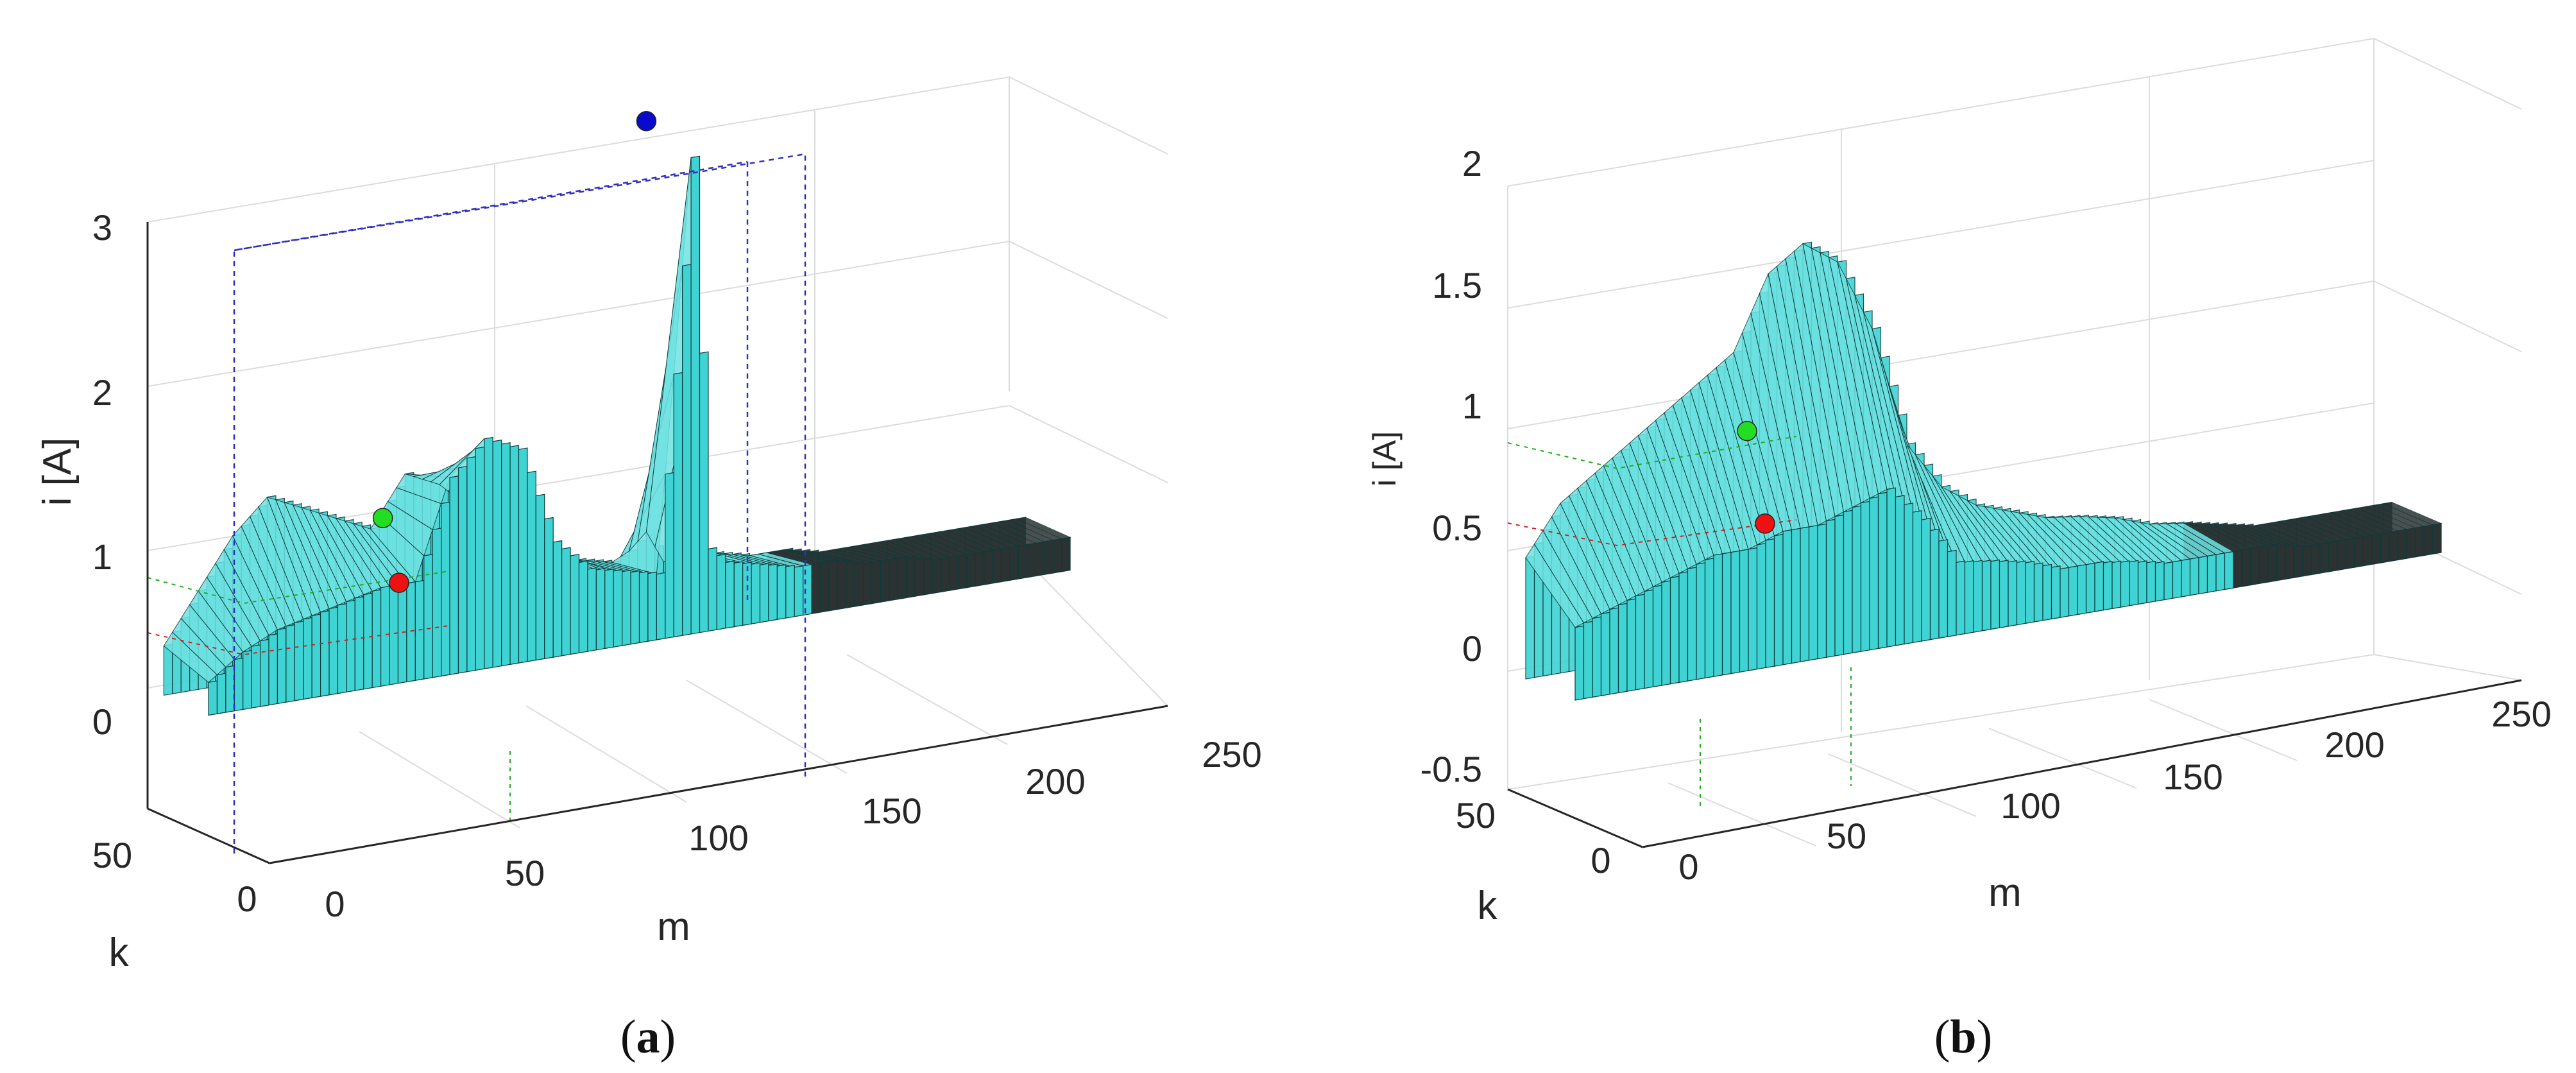 This screenshot has height=1073, width=2576. Describe the element at coordinates (646, 121) in the screenshot. I see `max-peak-marker` at that location.